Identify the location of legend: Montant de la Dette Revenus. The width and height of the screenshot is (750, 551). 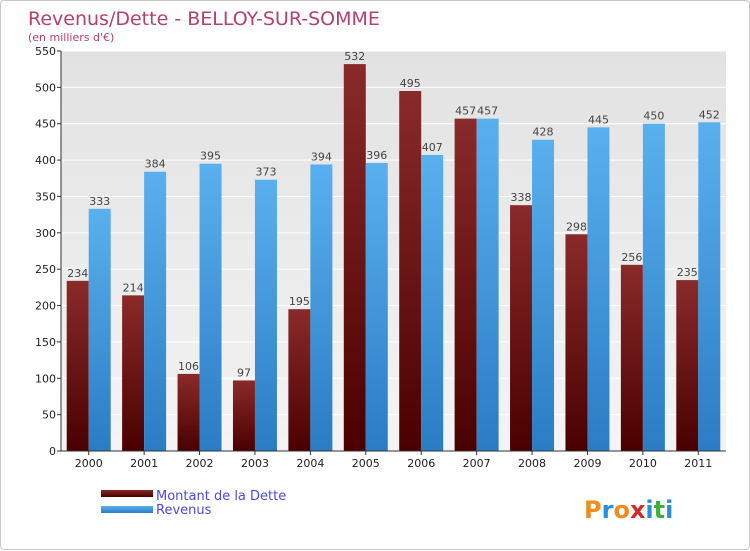
(193, 503).